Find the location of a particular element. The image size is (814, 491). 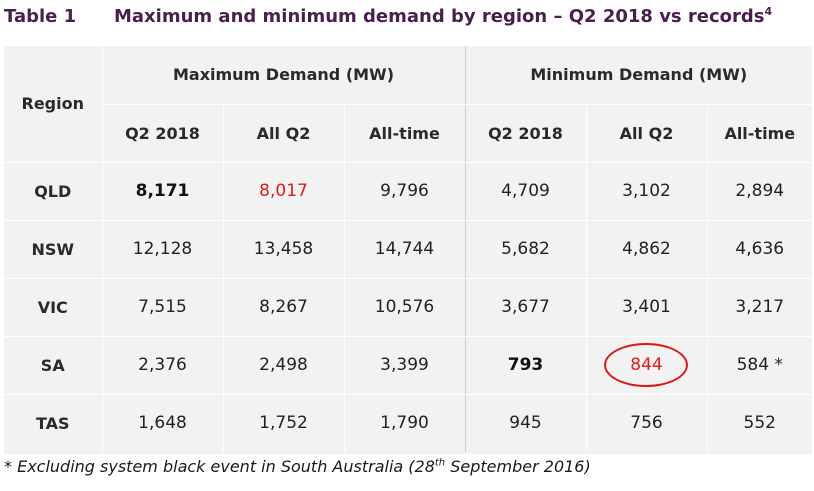

footnote-sup: th is located at coordinates (440, 463).